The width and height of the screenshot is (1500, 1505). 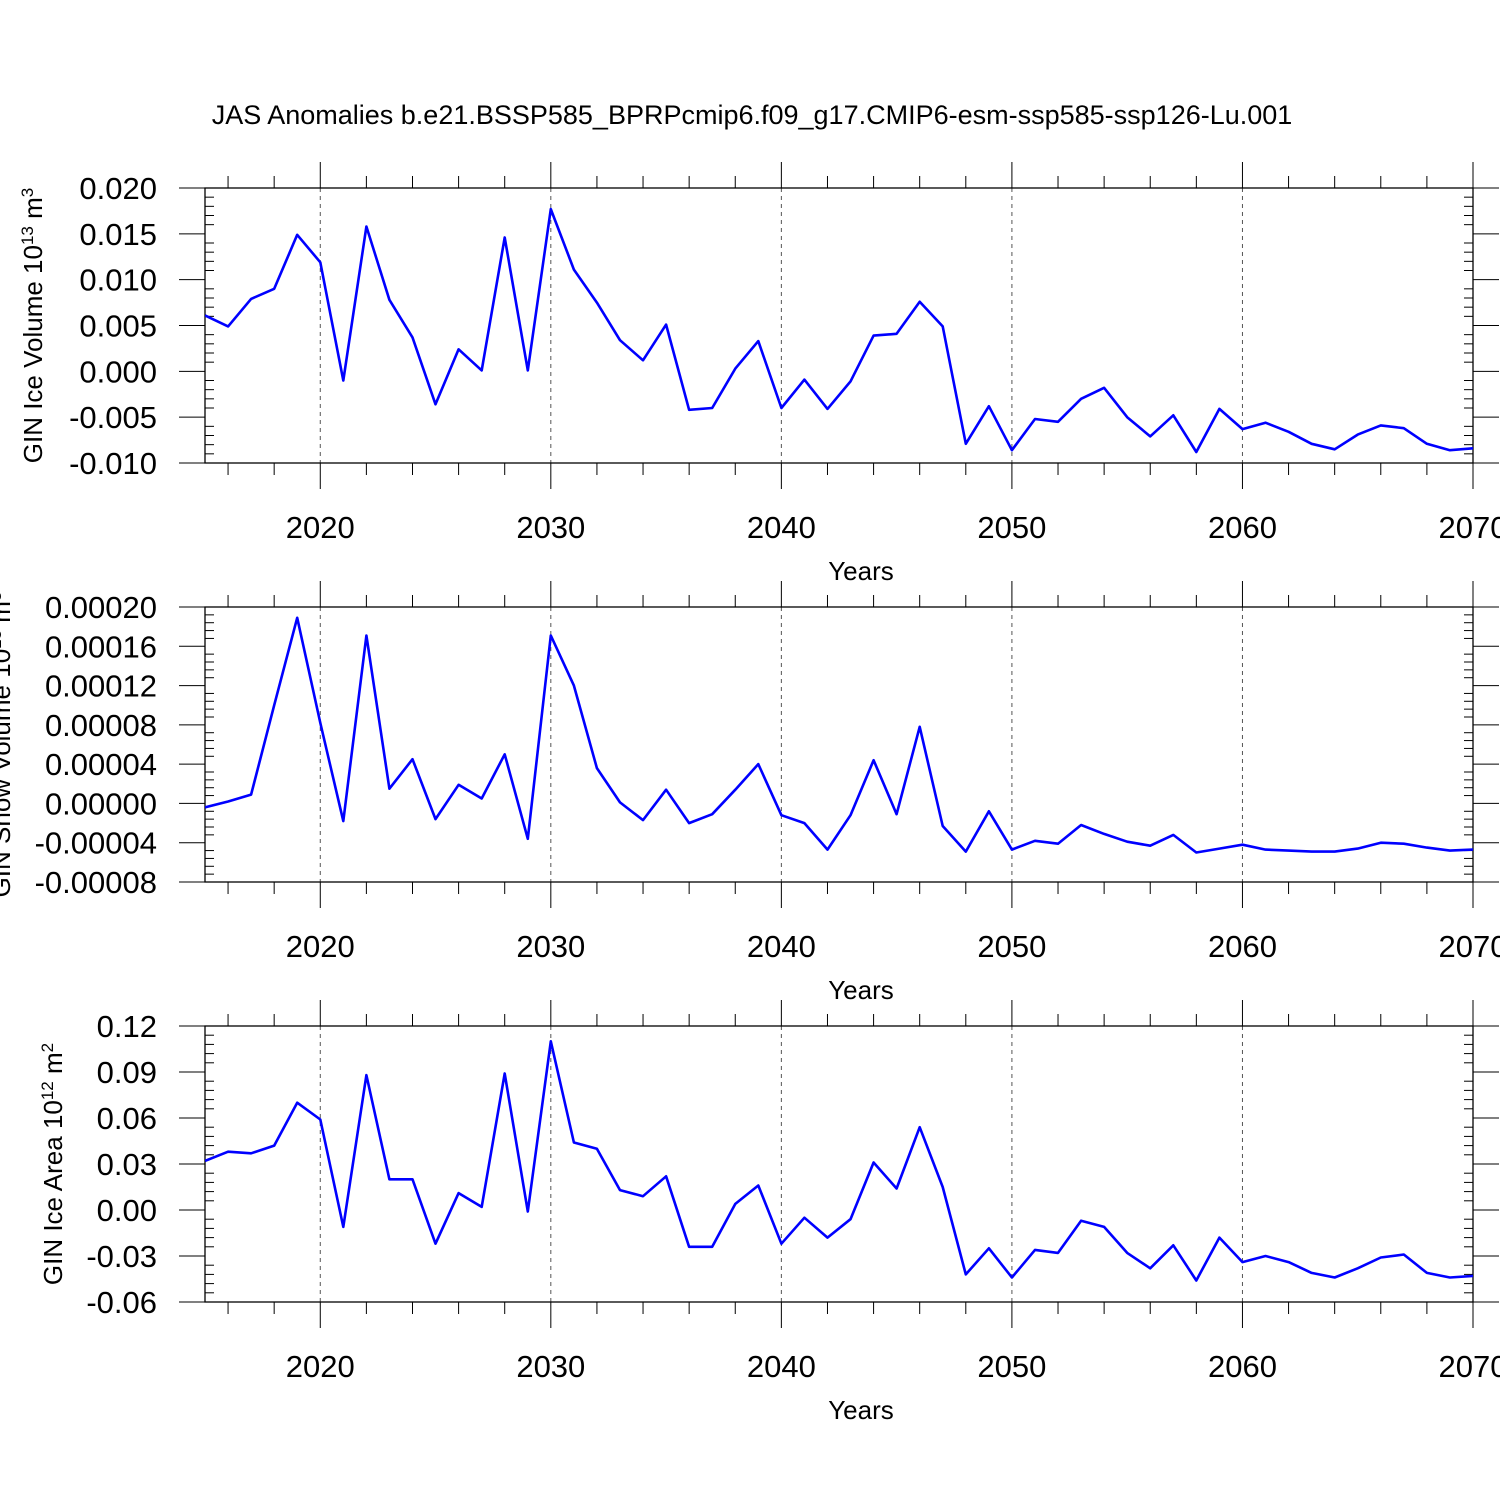 I want to click on y-tick-label: 0.015, so click(x=118, y=234).